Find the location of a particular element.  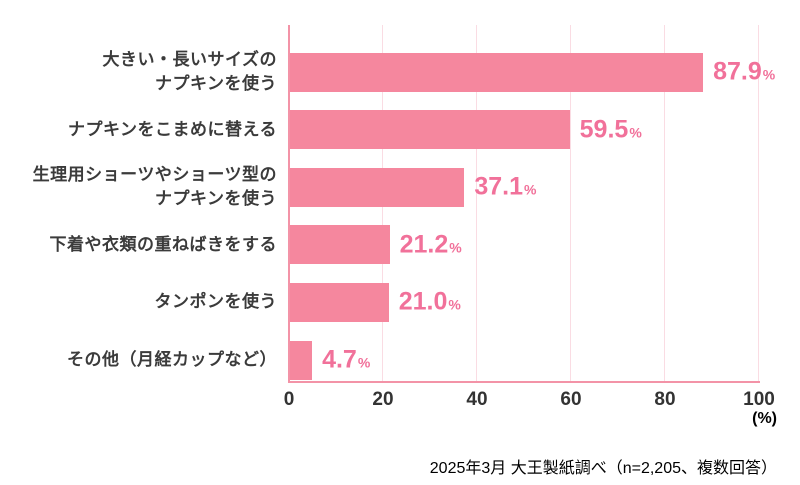

value-label: 21.2% is located at coordinates (431, 244).